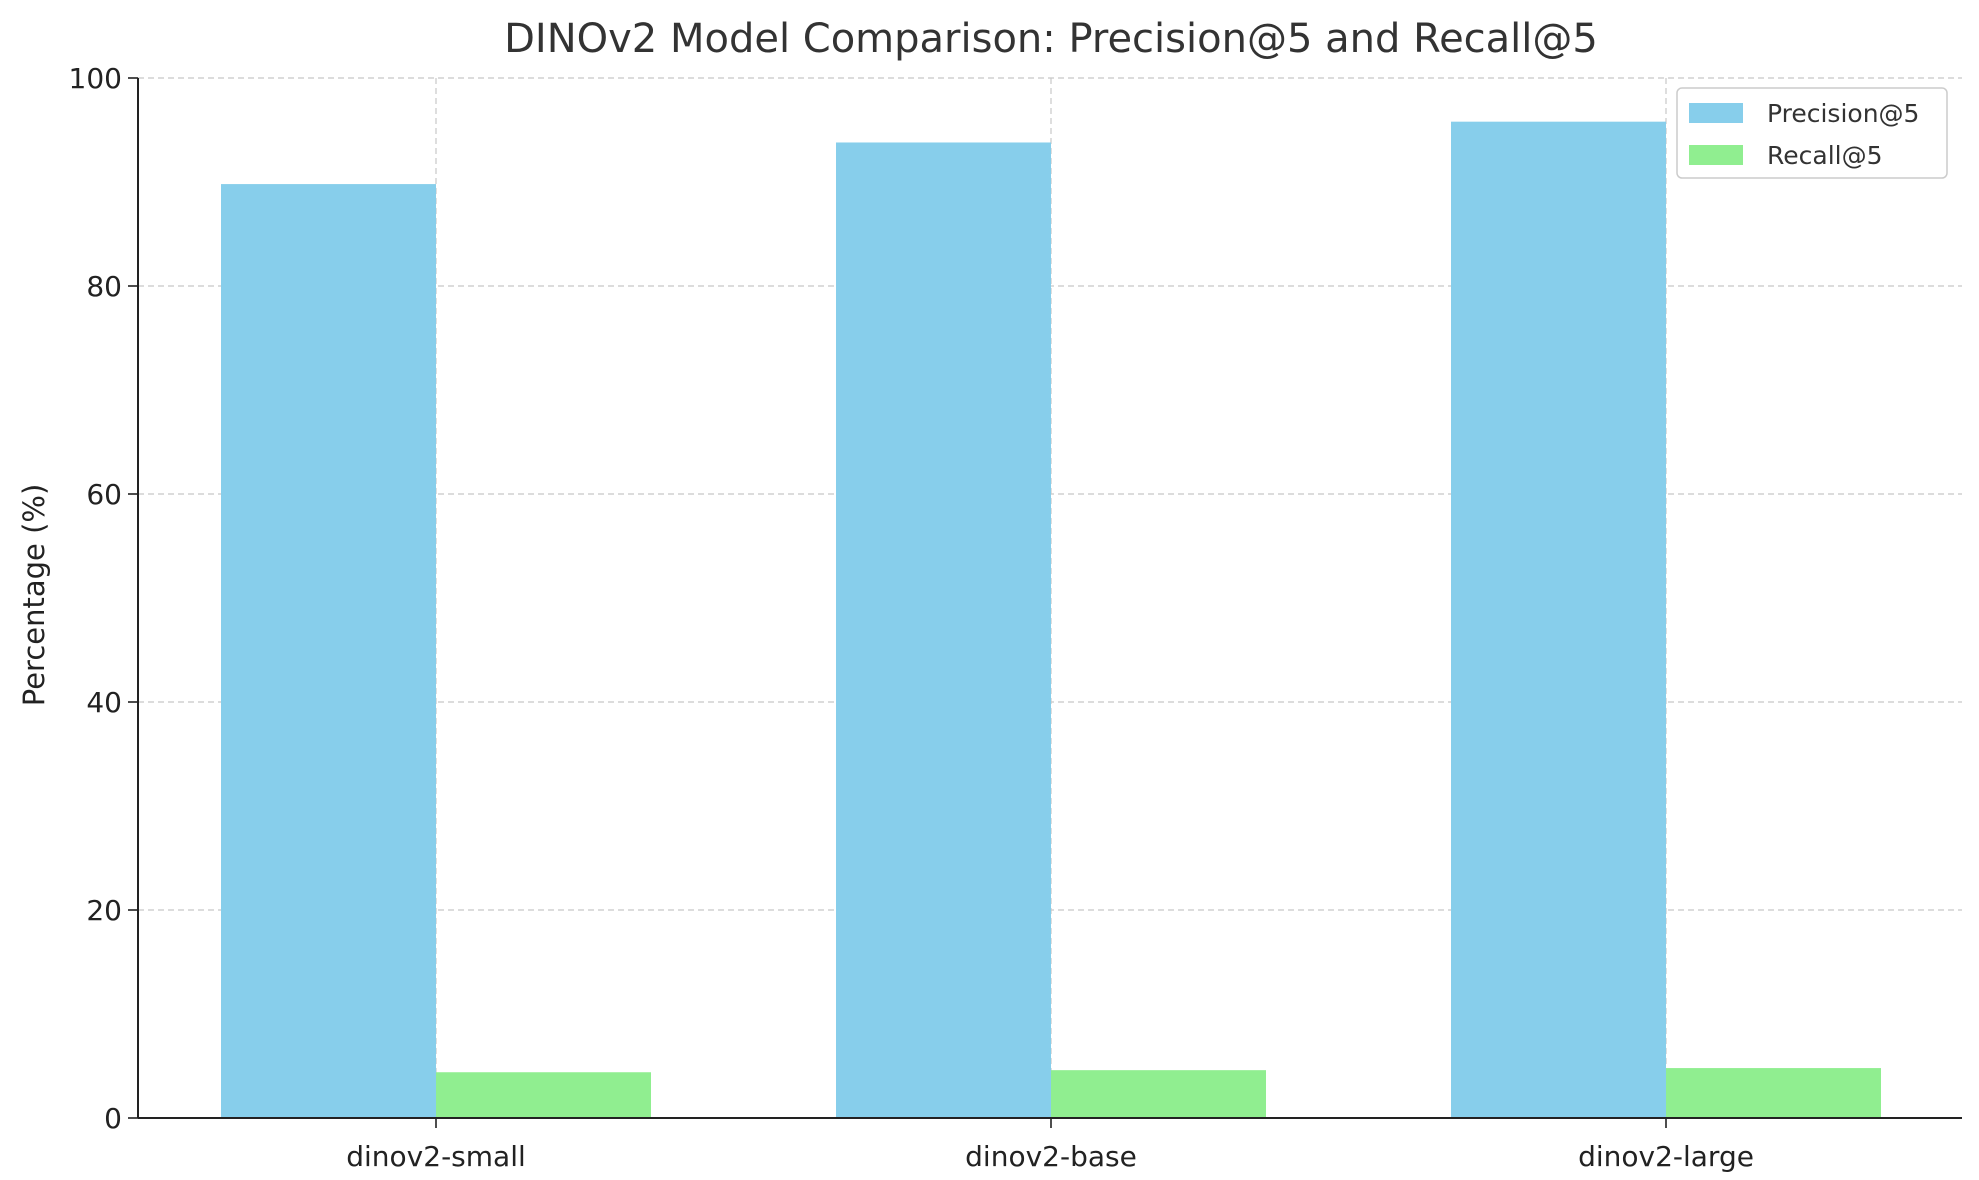 The width and height of the screenshot is (1979, 1180). I want to click on legend: Precision@5 Recall@5, so click(1812, 133).